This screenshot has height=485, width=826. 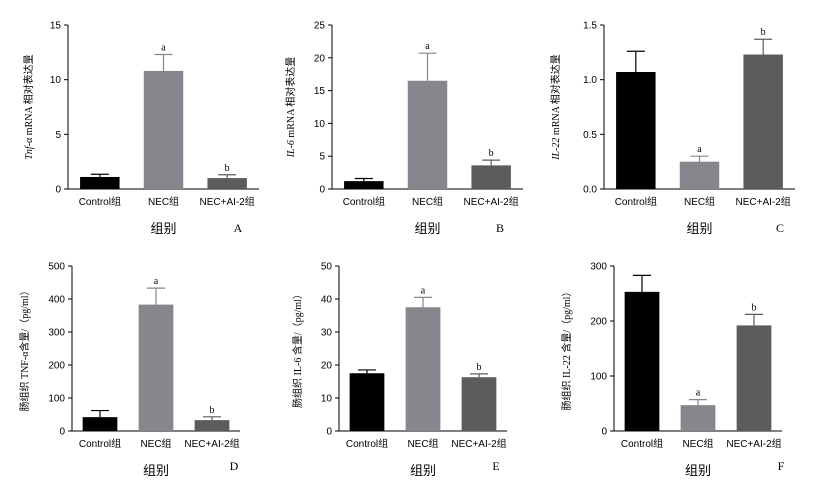 What do you see at coordinates (590, 80) in the screenshot?
I see `y-tick-label: 1.0` at bounding box center [590, 80].